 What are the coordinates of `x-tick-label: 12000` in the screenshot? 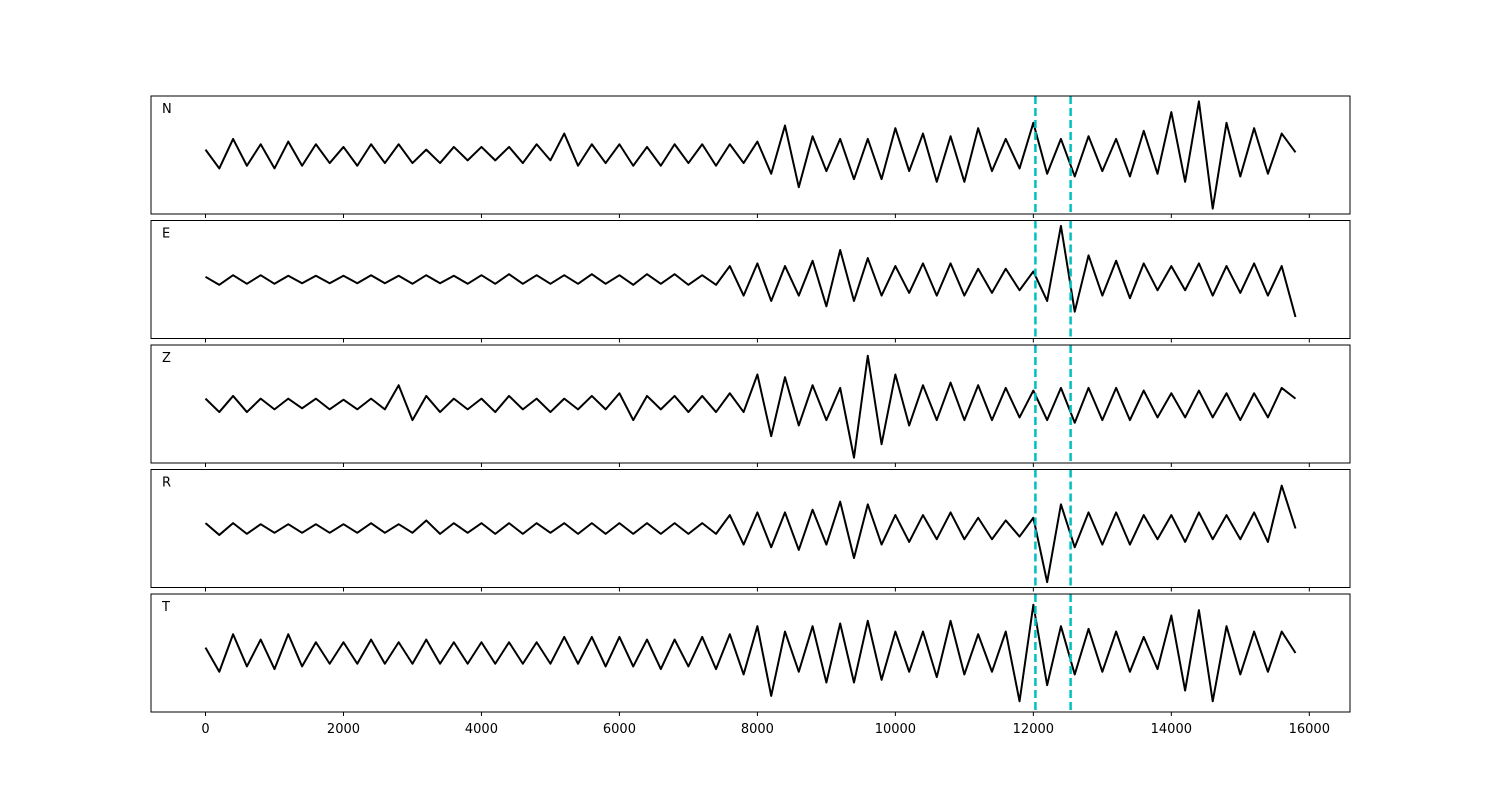 It's located at (1033, 729).